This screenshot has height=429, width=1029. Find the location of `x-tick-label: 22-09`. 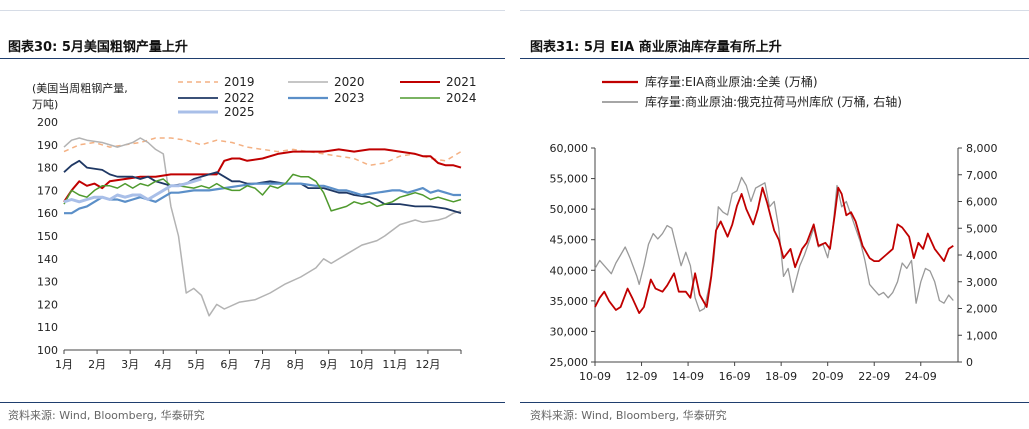

x-tick-label: 22-09 is located at coordinates (874, 376).